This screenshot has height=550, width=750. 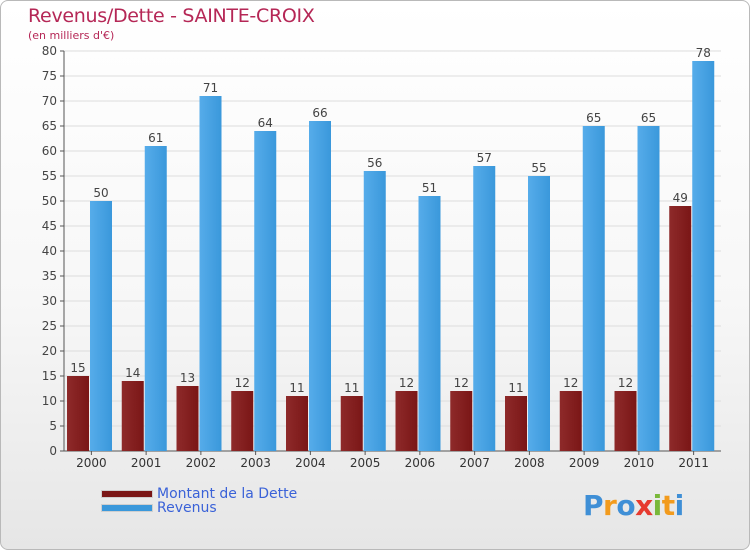 What do you see at coordinates (610, 505) in the screenshot?
I see `logo-letter: r` at bounding box center [610, 505].